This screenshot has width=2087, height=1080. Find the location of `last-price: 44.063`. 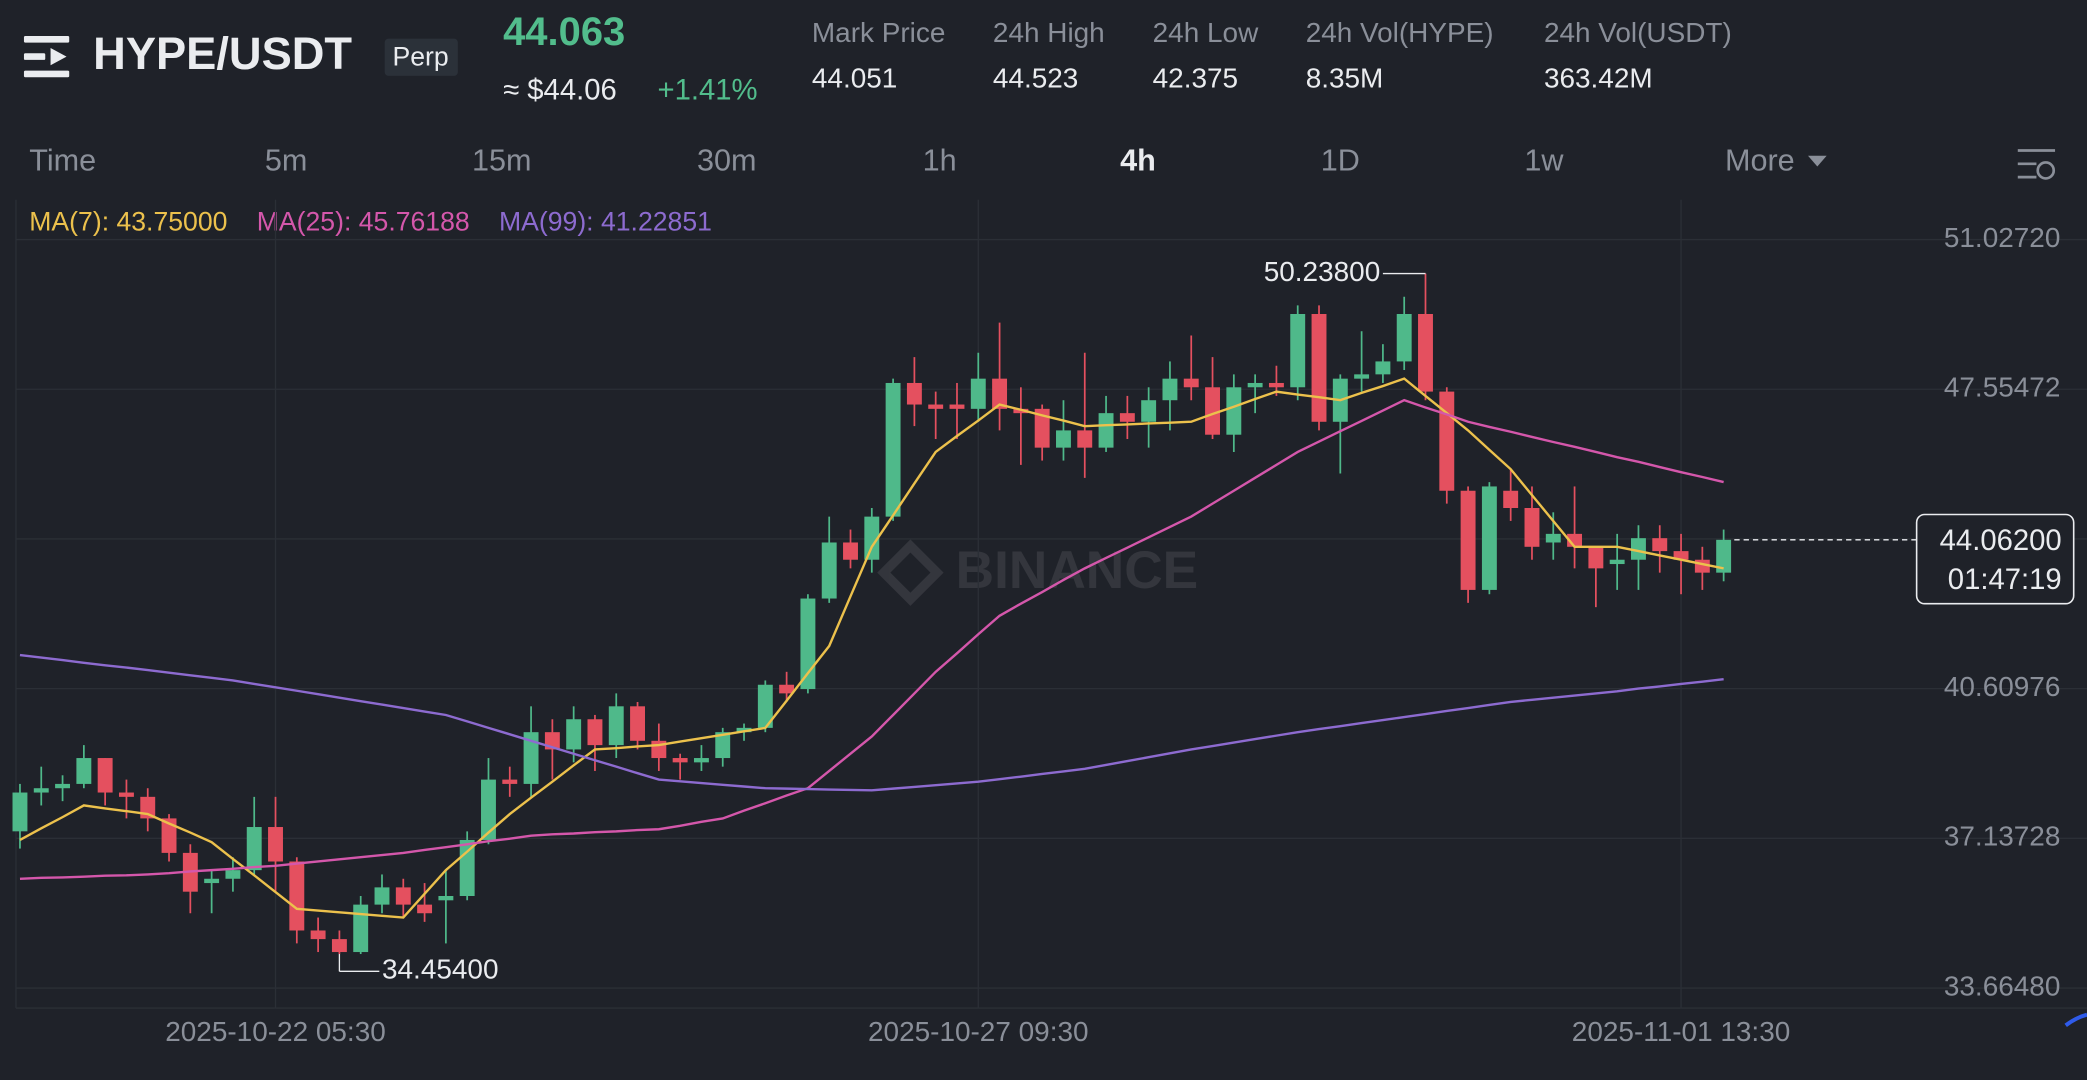

last-price: 44.063 is located at coordinates (564, 32).